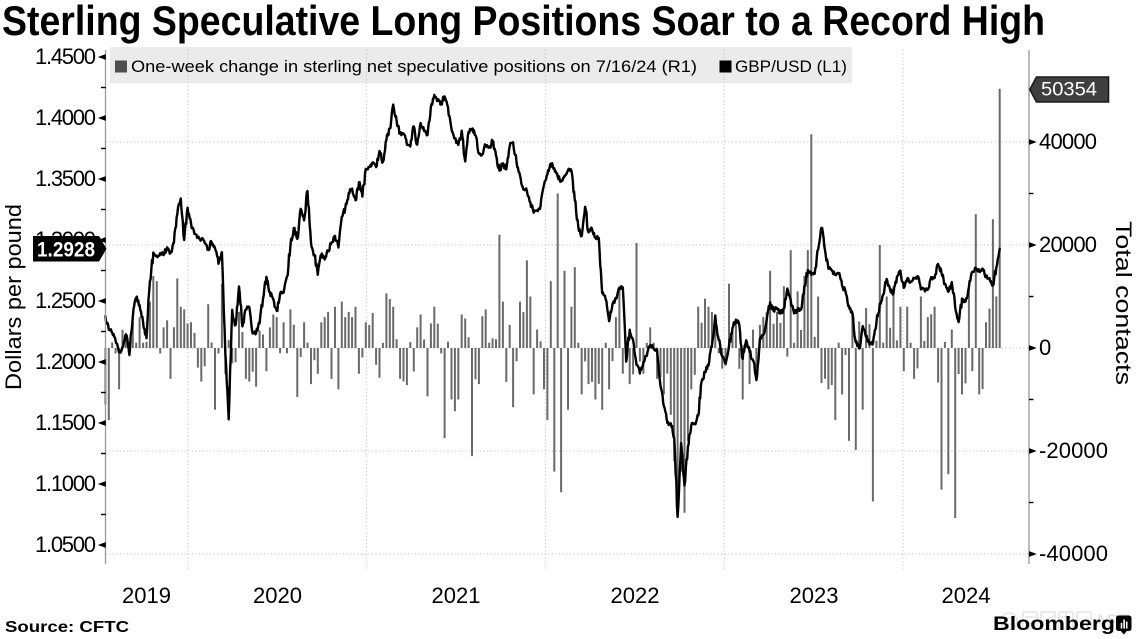 The height and width of the screenshot is (639, 1137). I want to click on svg-text: 2021, so click(456, 595).